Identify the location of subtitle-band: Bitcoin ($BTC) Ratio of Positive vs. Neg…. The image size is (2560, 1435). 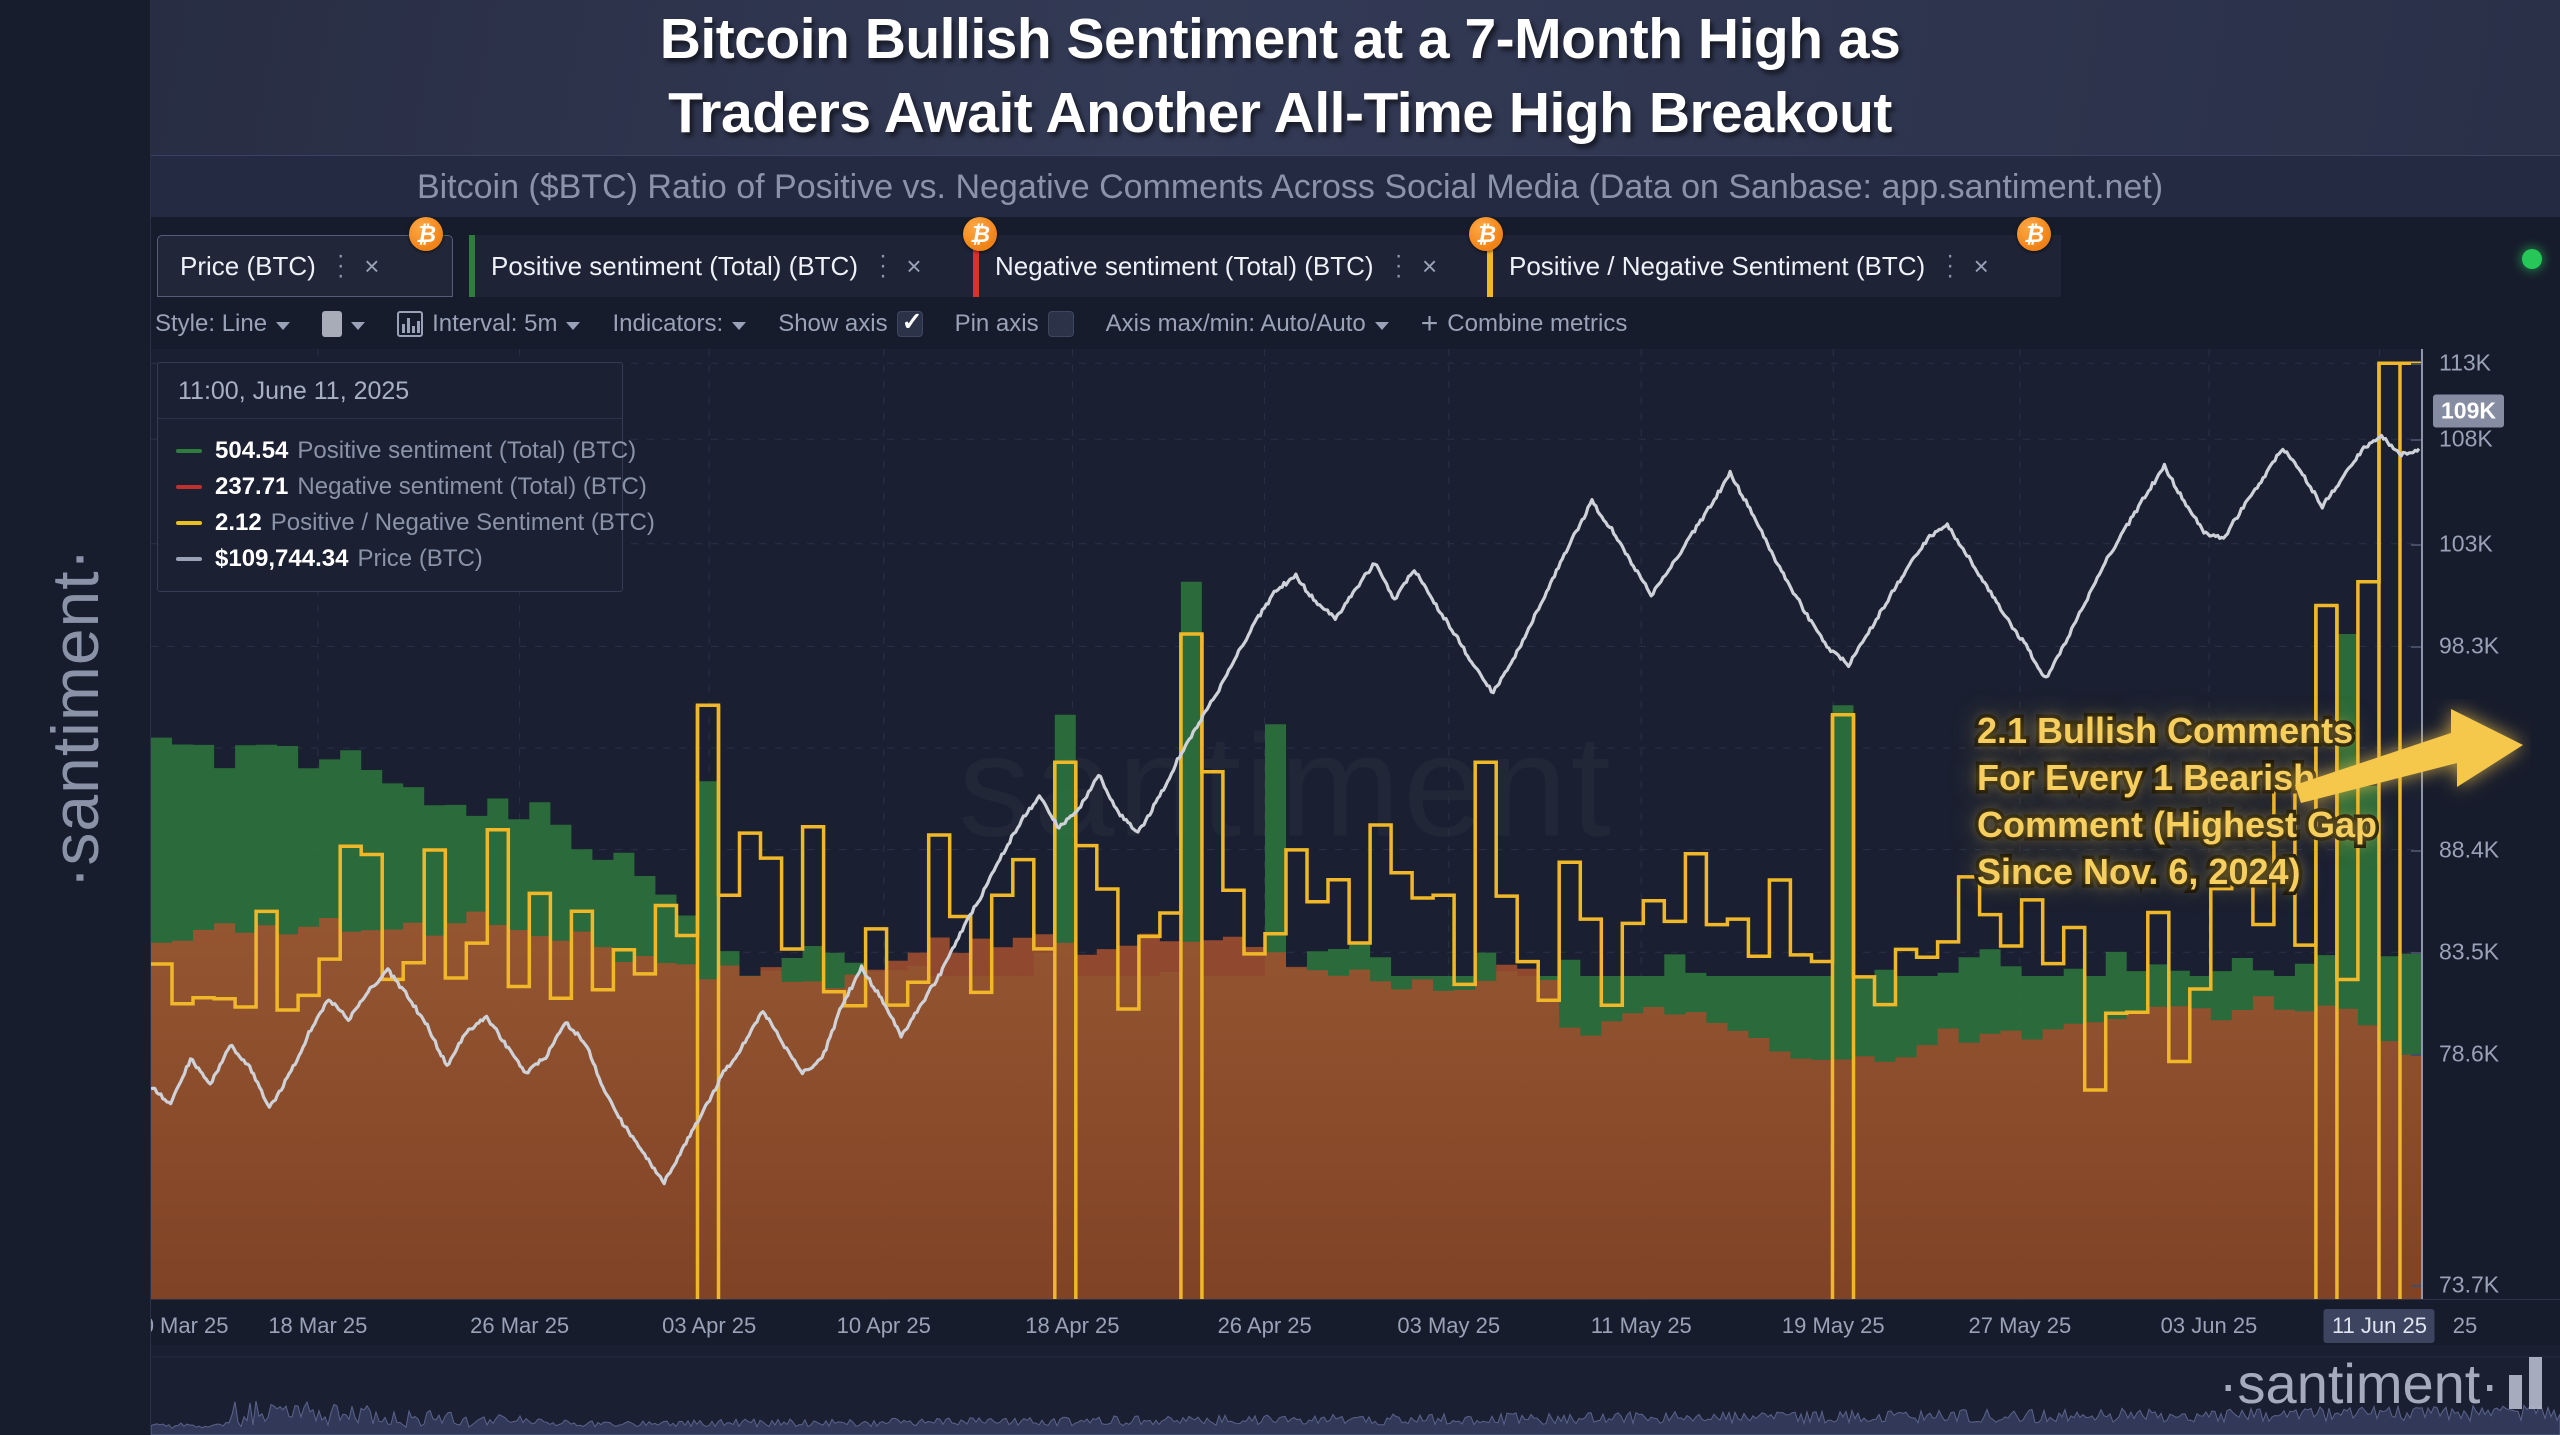
(1280, 186).